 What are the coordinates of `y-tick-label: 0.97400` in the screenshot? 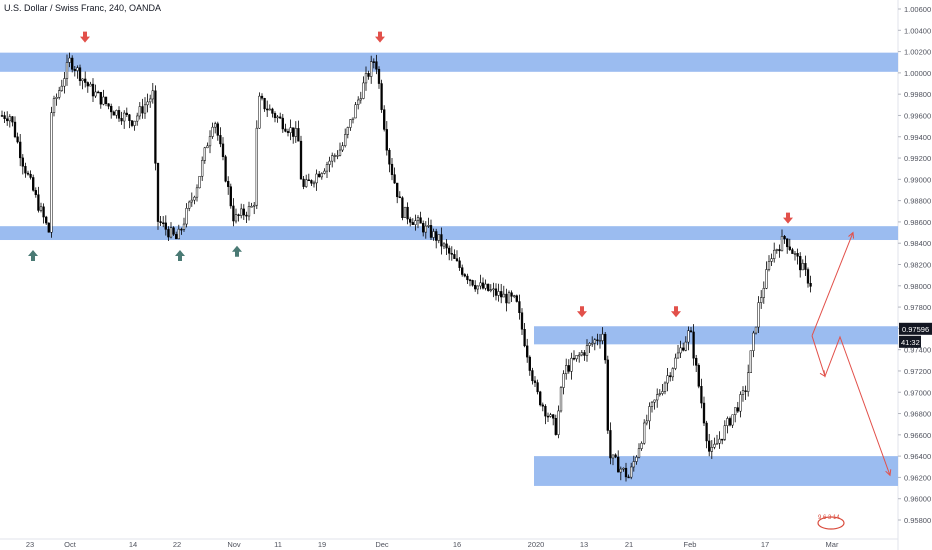 It's located at (917, 350).